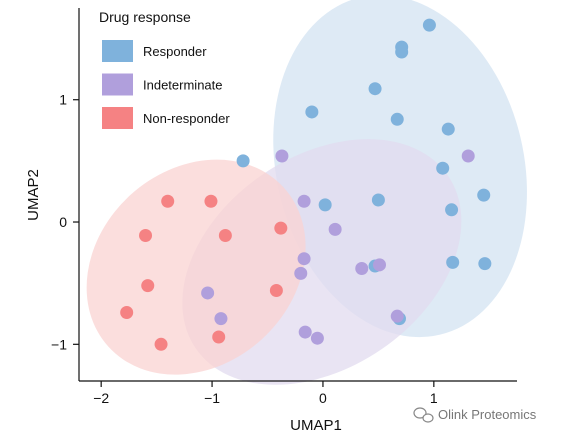 This screenshot has height=438, width=573. I want to click on y-tick-label: 1, so click(63, 100).